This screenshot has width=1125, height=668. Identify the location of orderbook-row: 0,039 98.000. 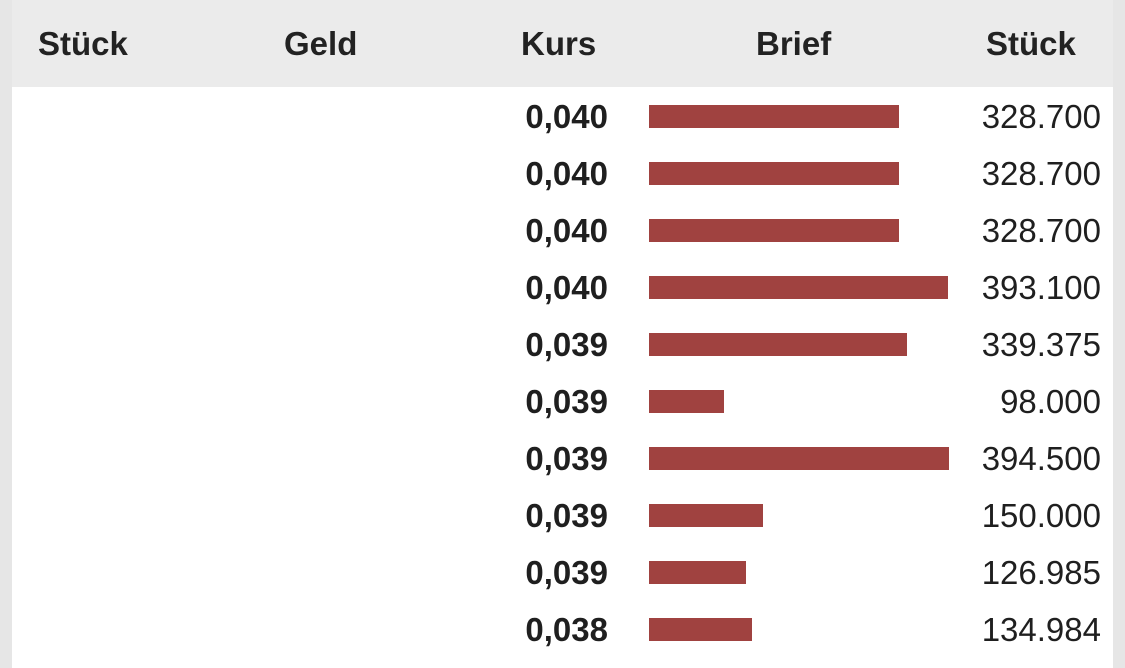
(562, 401).